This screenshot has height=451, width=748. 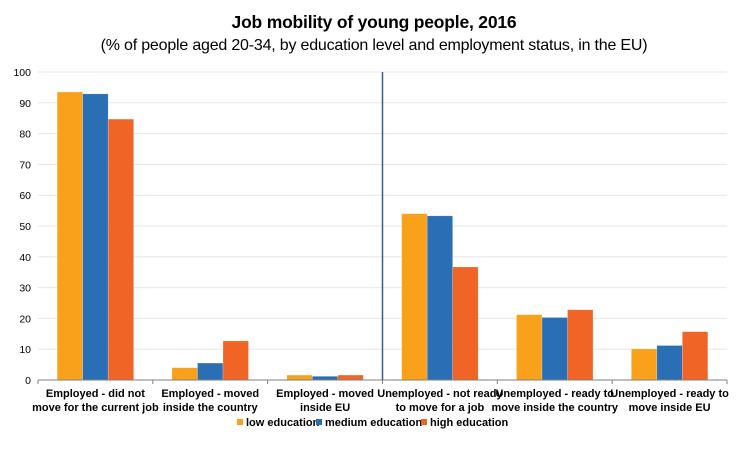 What do you see at coordinates (25, 104) in the screenshot?
I see `y-tick-label: 90` at bounding box center [25, 104].